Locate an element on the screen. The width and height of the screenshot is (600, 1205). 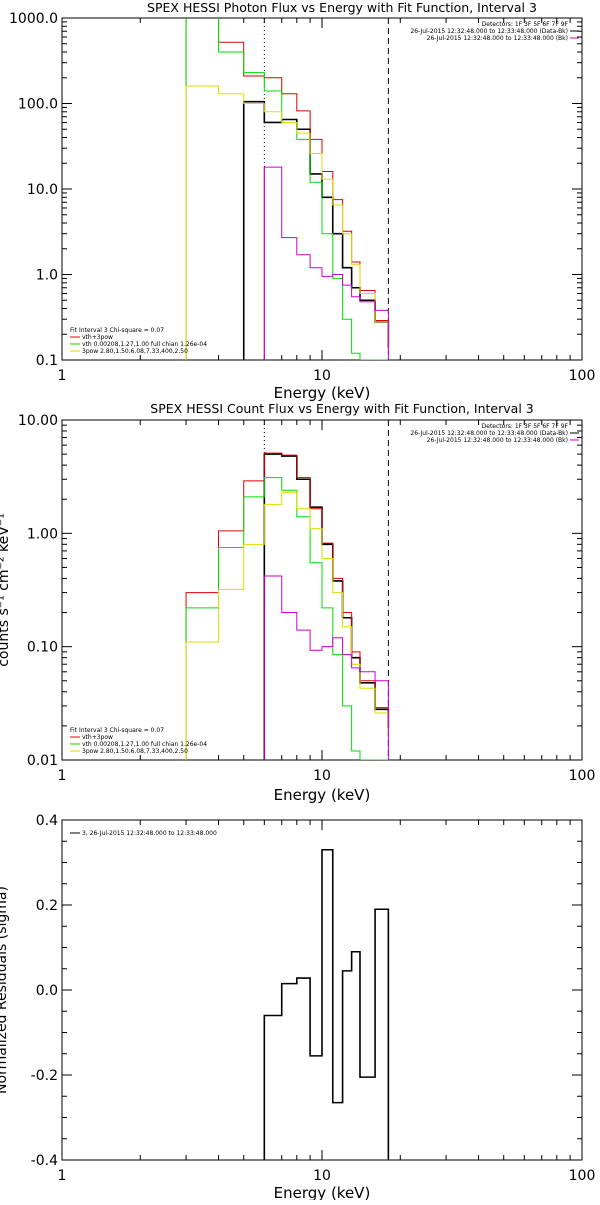
y-tick-label: 0.4 is located at coordinates (47, 821).